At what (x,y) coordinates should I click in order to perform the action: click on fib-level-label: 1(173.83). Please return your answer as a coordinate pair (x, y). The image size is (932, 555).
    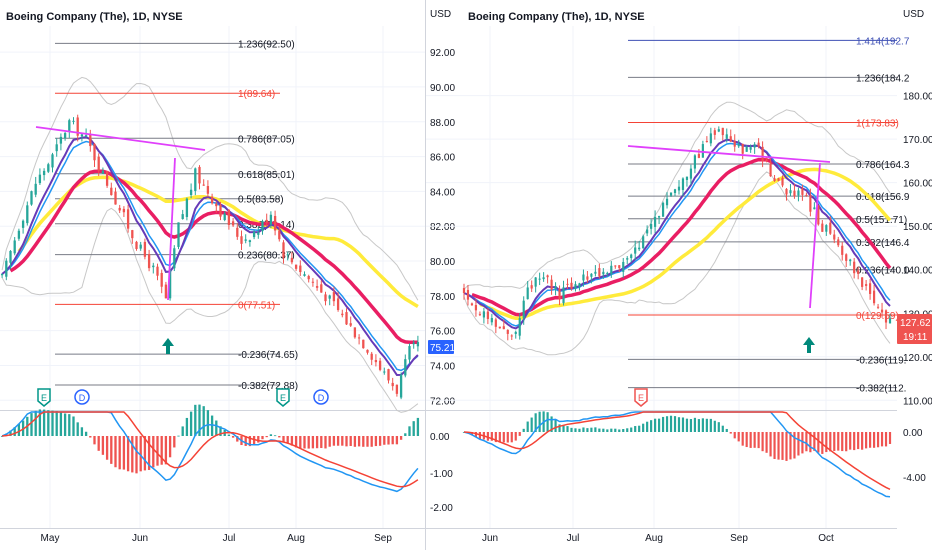
    Looking at the image, I should click on (877, 123).